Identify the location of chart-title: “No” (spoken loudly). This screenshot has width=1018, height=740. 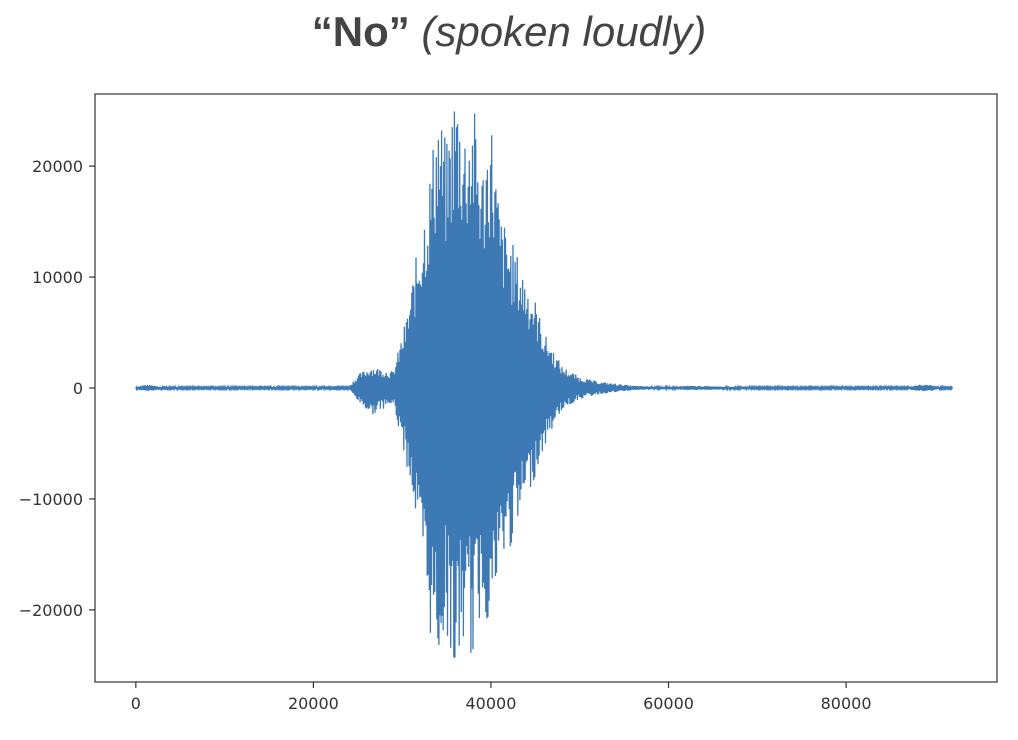
(509, 32).